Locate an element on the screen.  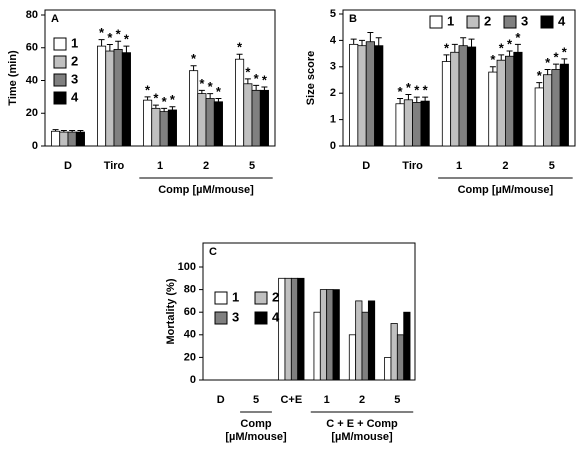
group-label: C + E + Comp is located at coordinates (362, 424).